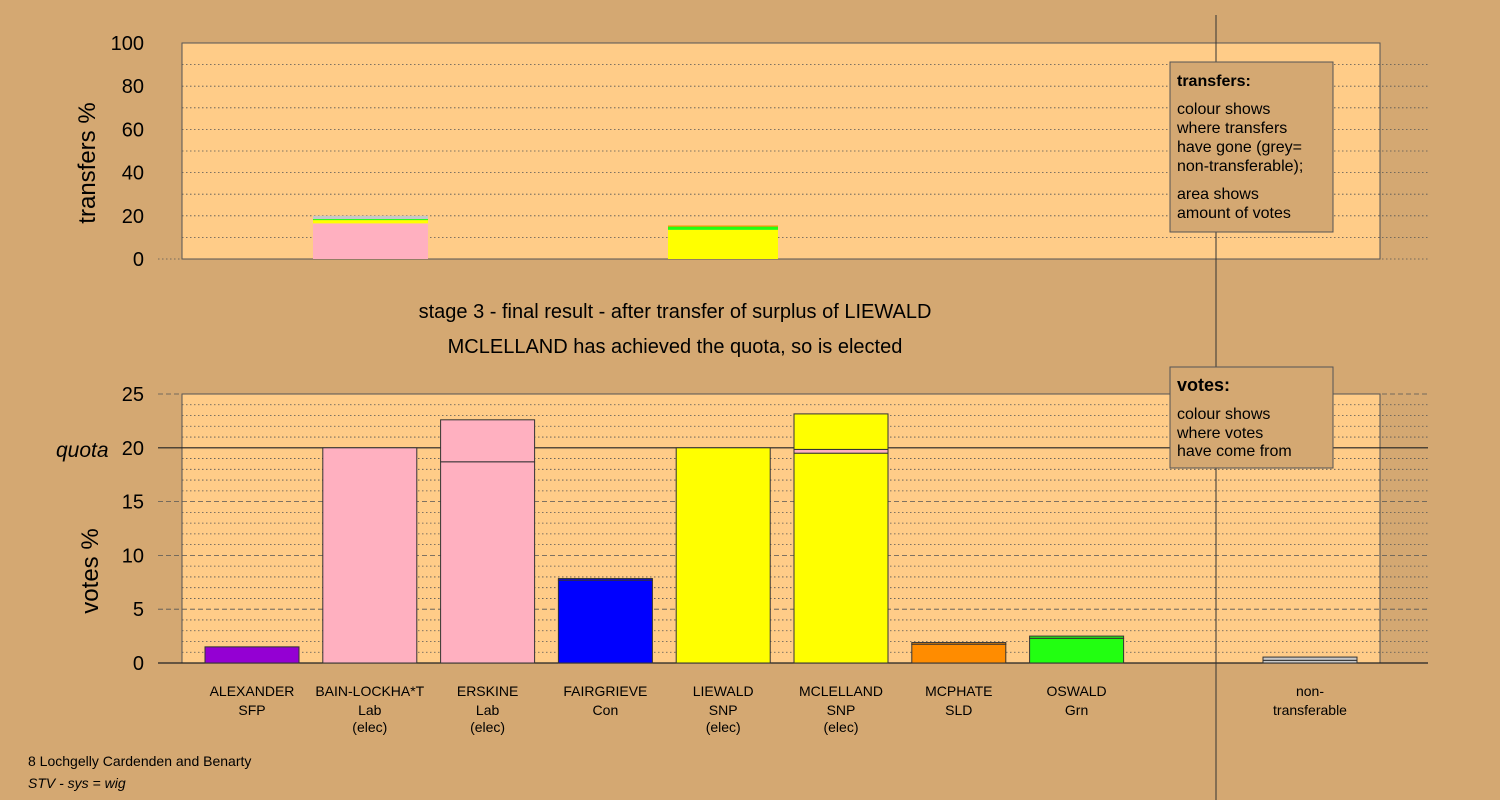  I want to click on candidate-party-label: SLD, so click(958, 710).